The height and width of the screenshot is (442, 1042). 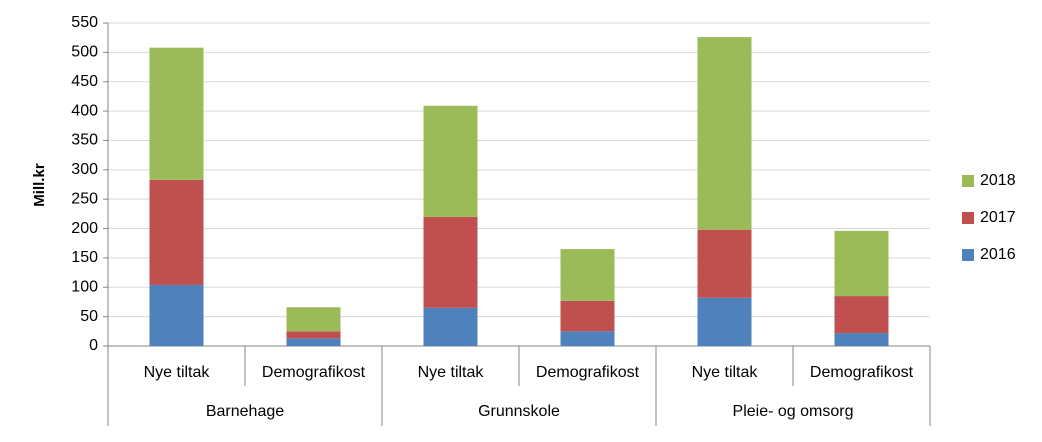 I want to click on y-tick-label: 300, so click(x=84, y=169).